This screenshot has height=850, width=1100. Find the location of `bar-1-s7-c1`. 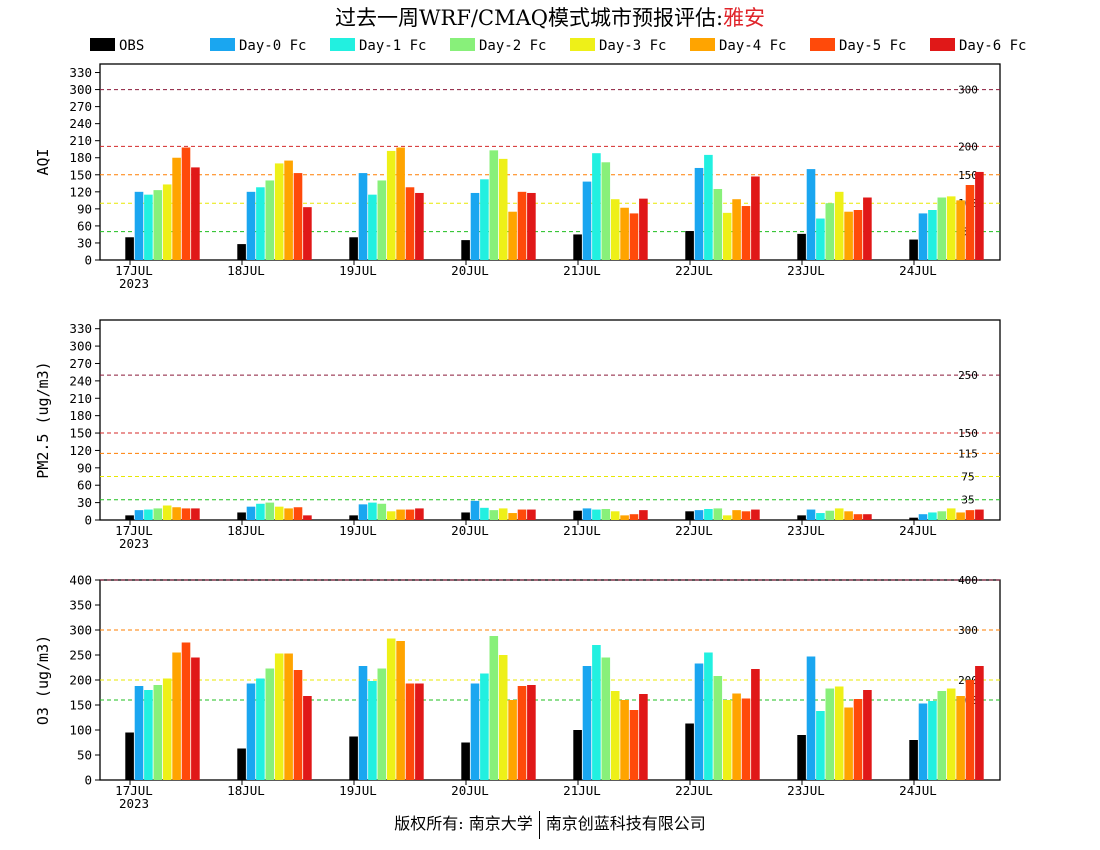

bar-1-s7-c1 is located at coordinates (307, 517).